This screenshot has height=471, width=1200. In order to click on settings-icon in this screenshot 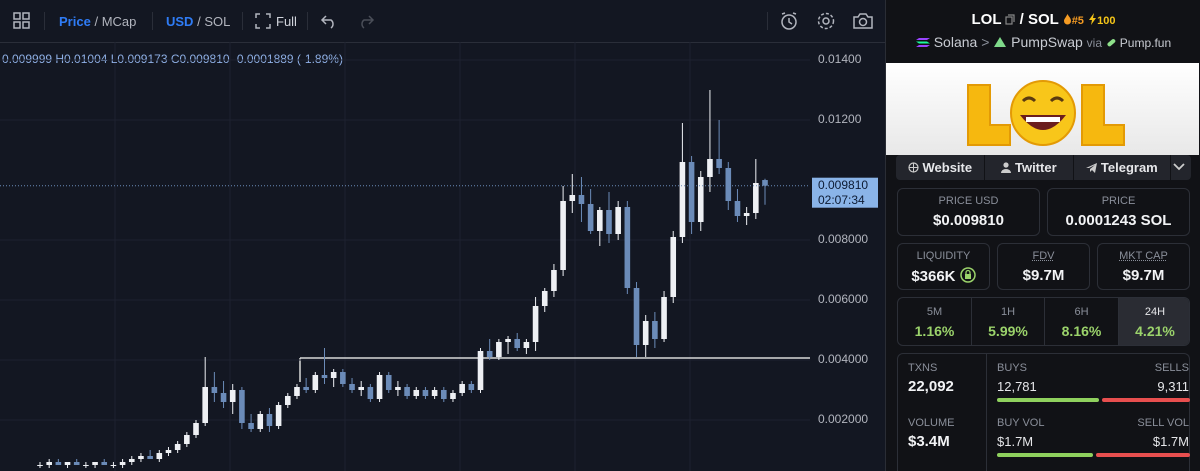, I will do `click(826, 21)`.